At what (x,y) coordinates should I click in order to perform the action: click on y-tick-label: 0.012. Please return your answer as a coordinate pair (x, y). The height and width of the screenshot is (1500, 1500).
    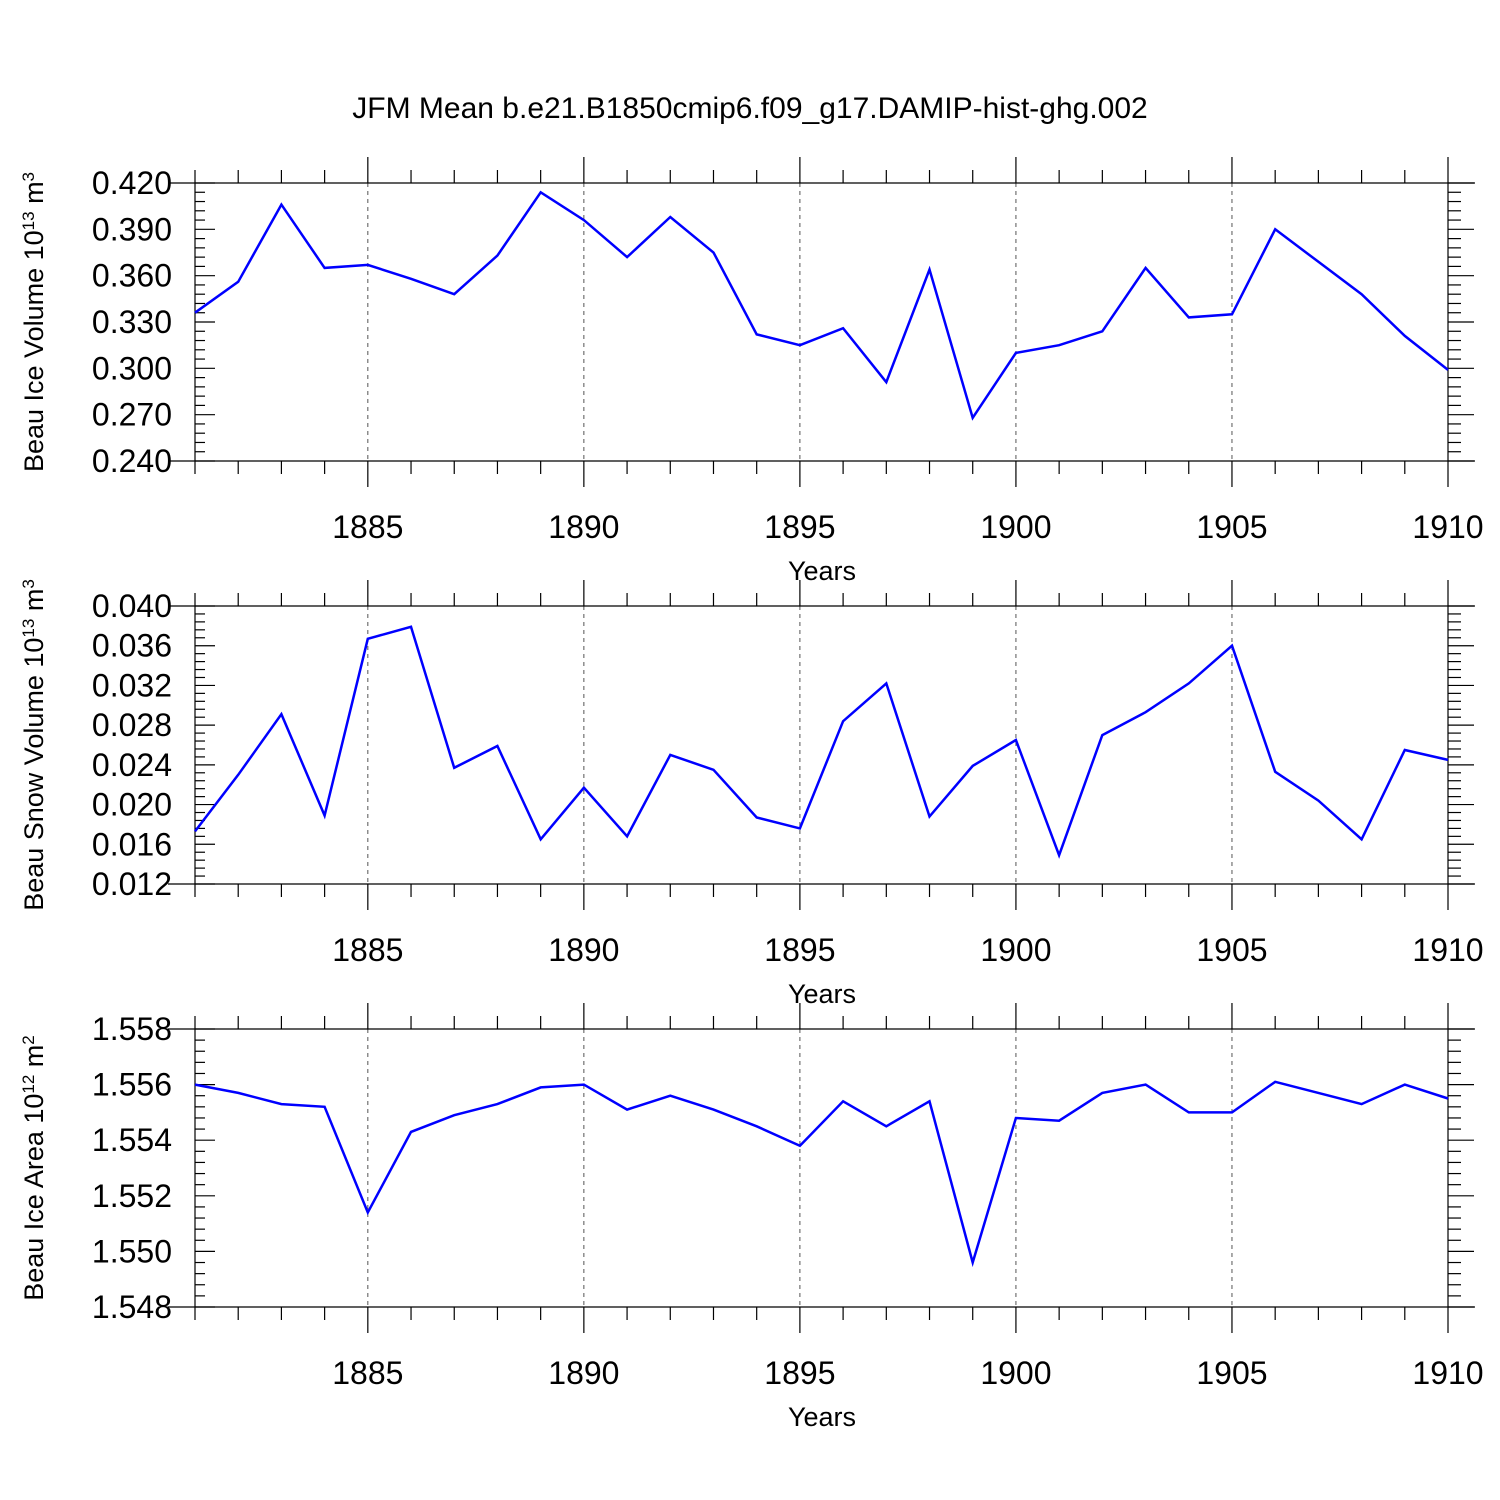
    Looking at the image, I should click on (132, 884).